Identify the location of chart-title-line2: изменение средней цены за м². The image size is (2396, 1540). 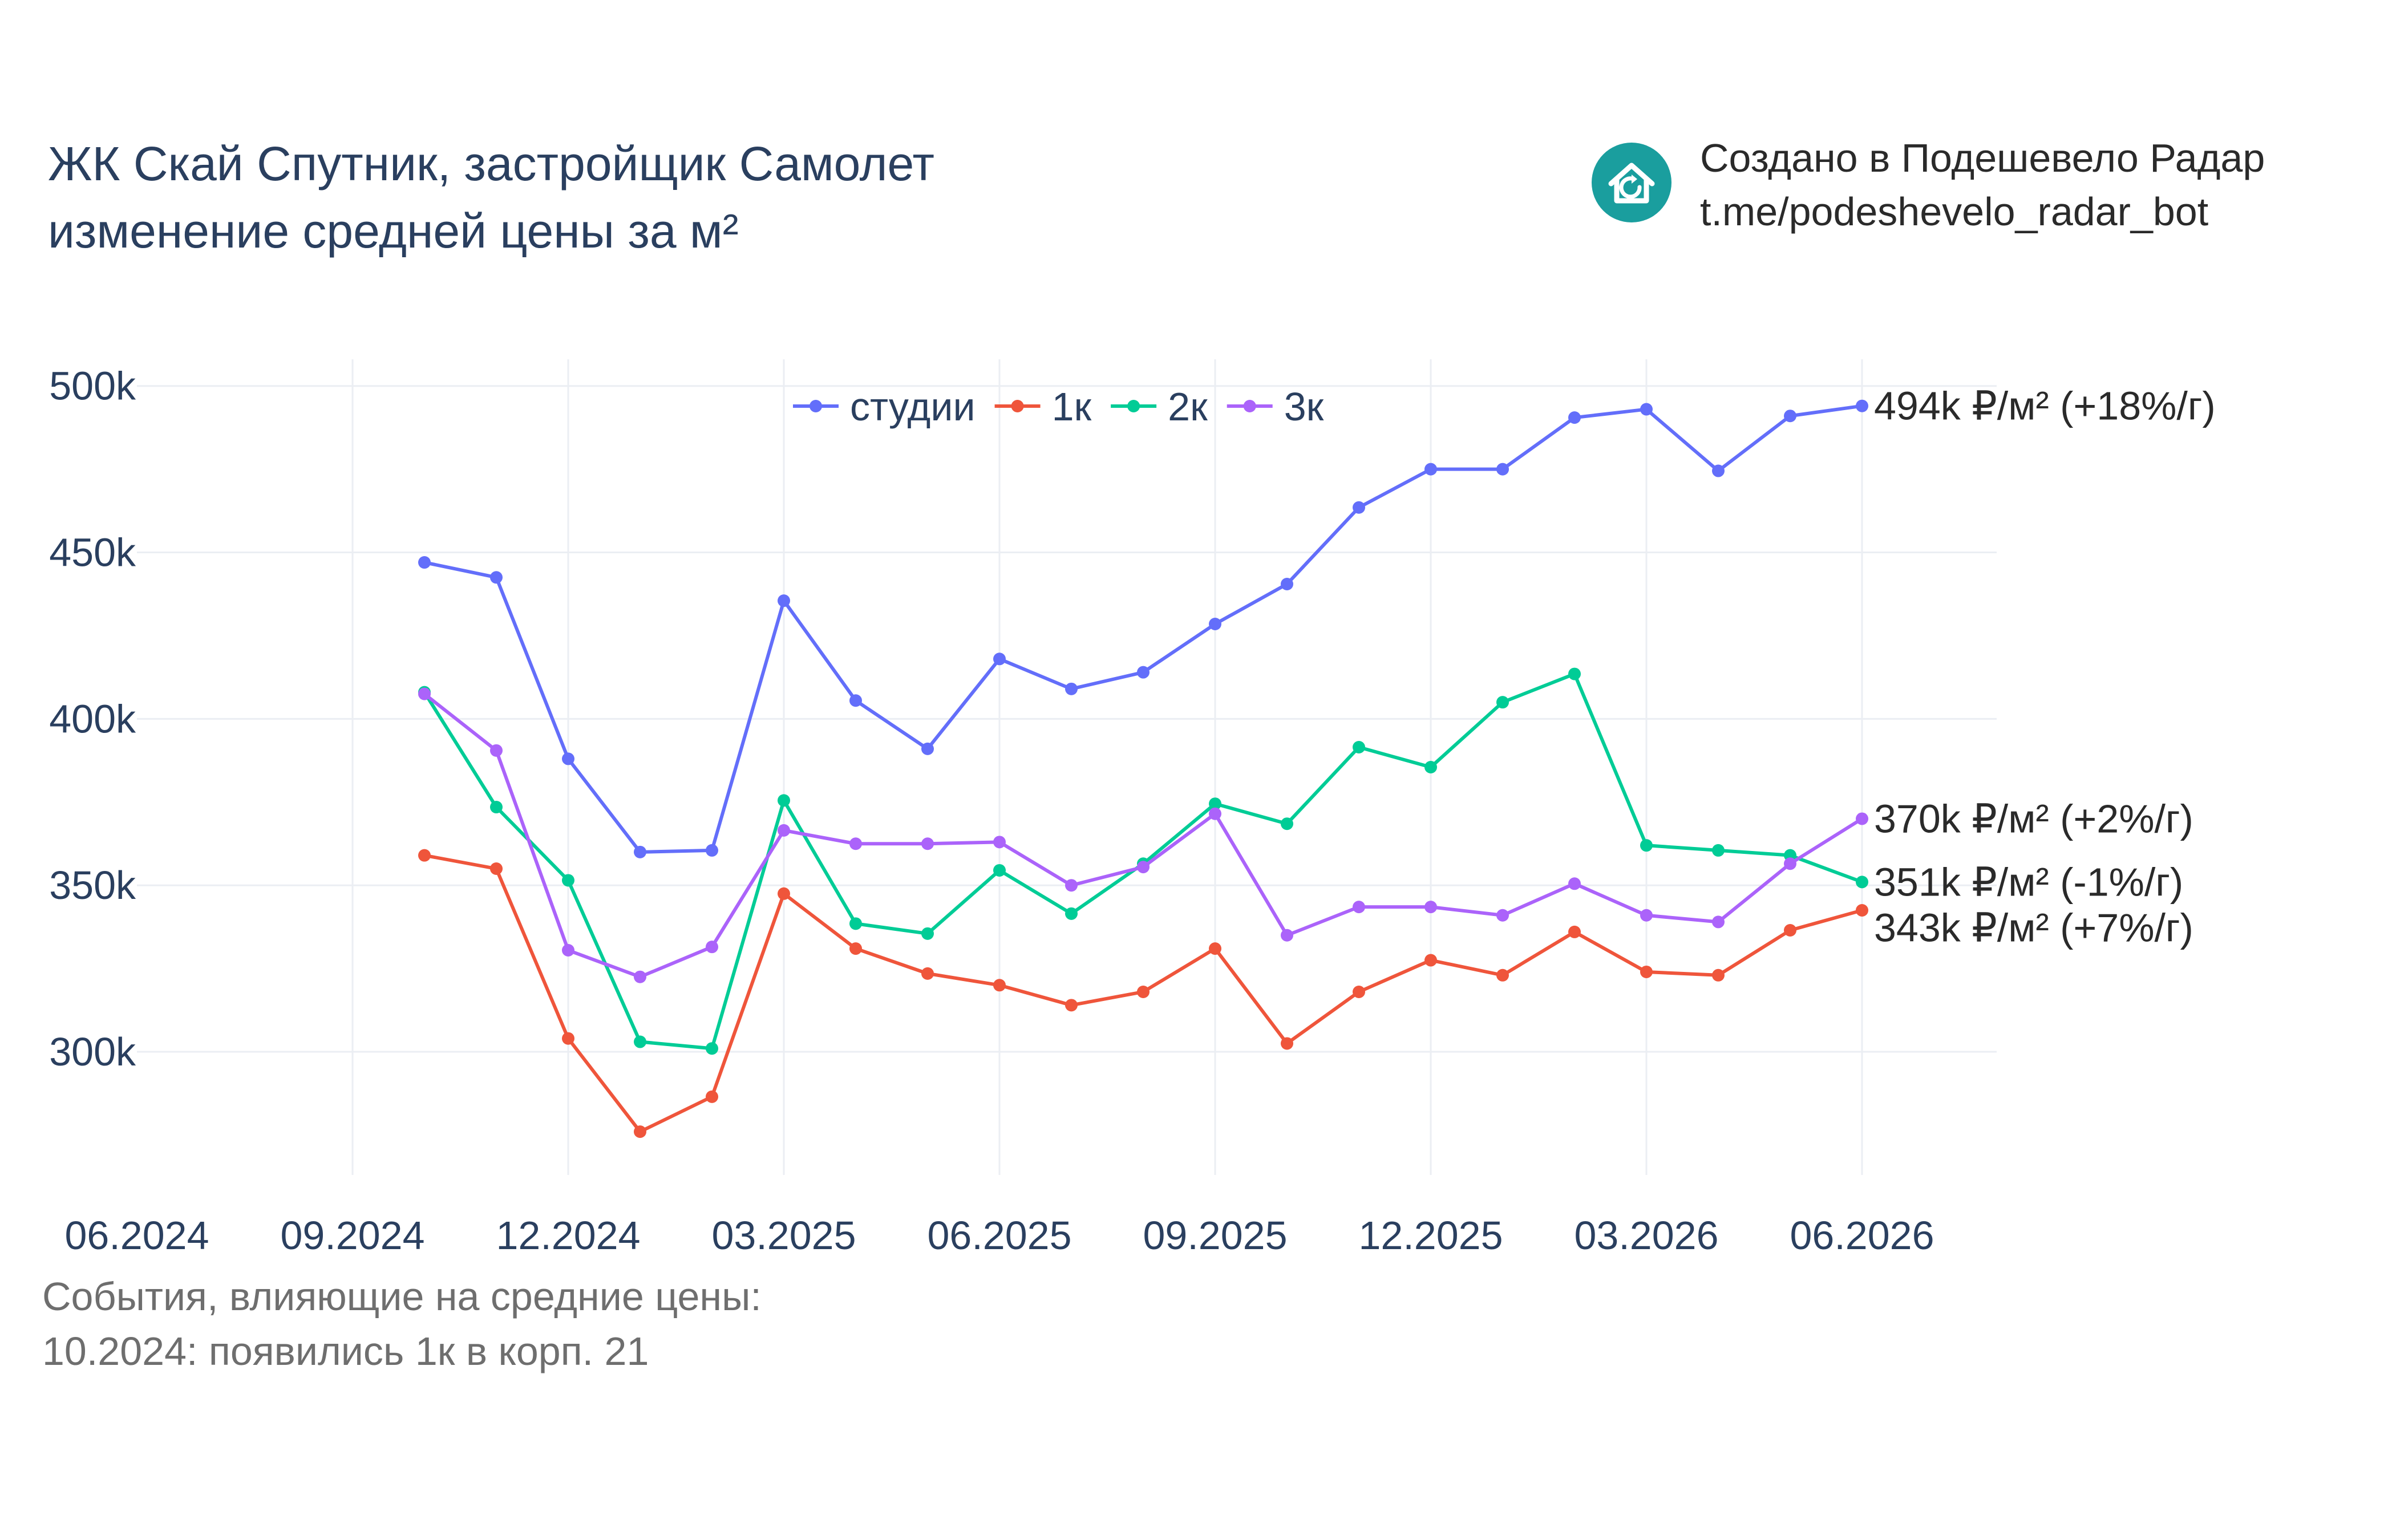
(393, 231).